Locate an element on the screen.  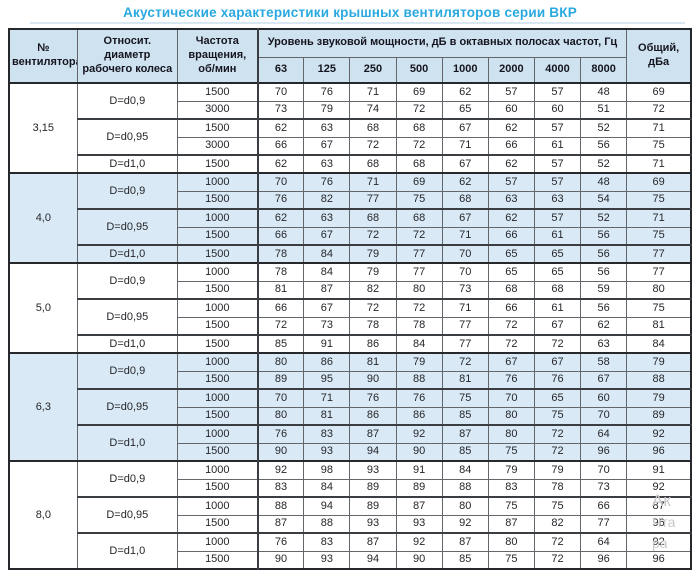
total-cell: 71 is located at coordinates (659, 164).